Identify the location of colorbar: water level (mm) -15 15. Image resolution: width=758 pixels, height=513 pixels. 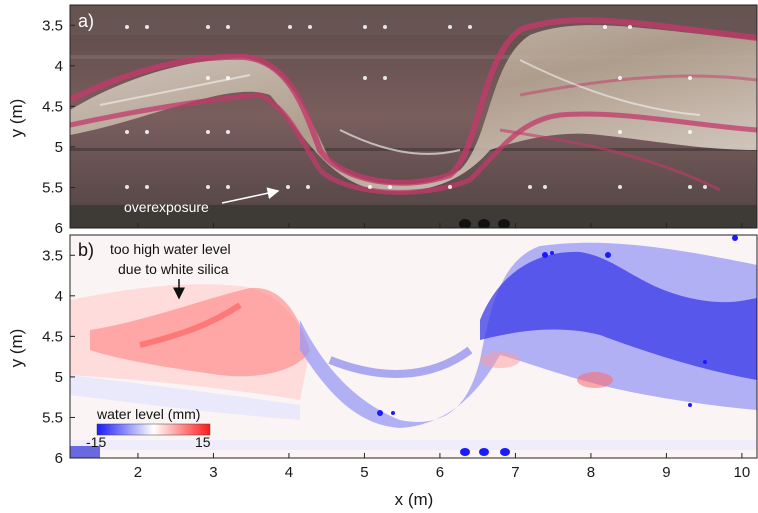
(148, 428).